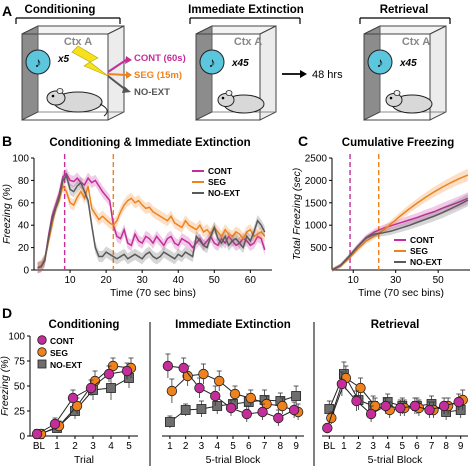 The width and height of the screenshot is (474, 468). Describe the element at coordinates (249, 446) in the screenshot. I see `x-tick-label: 6` at that location.